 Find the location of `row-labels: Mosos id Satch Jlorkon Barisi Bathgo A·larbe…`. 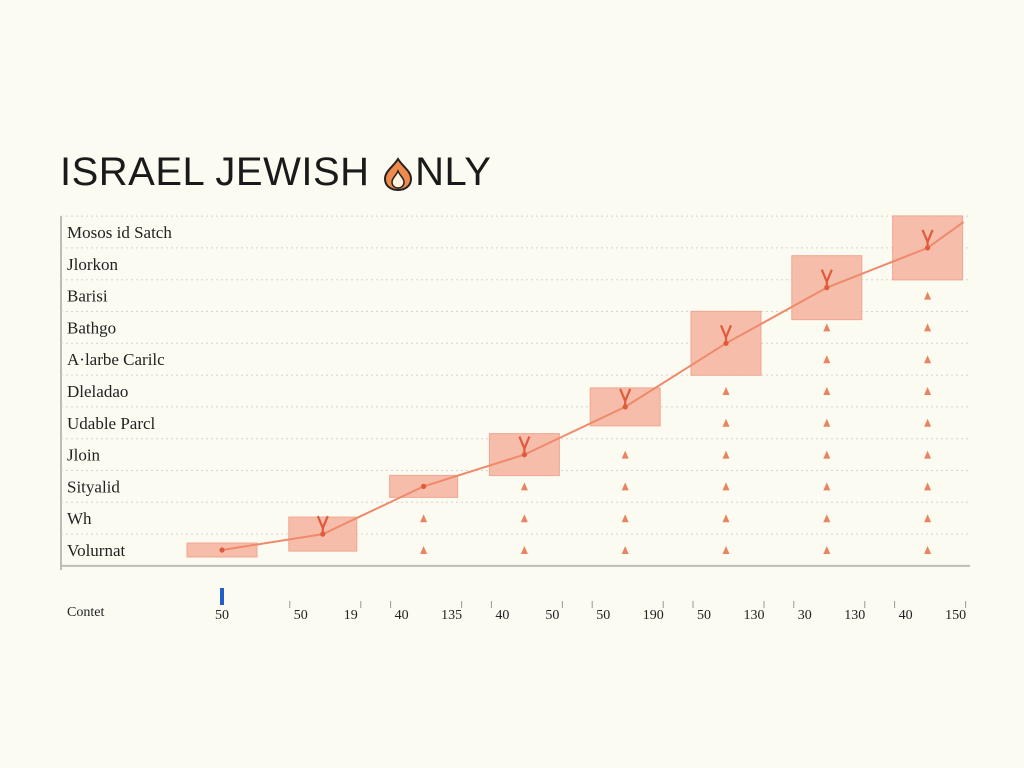

row-labels: Mosos id Satch Jlorkon Barisi Bathgo A·larbe… is located at coordinates (119, 391).